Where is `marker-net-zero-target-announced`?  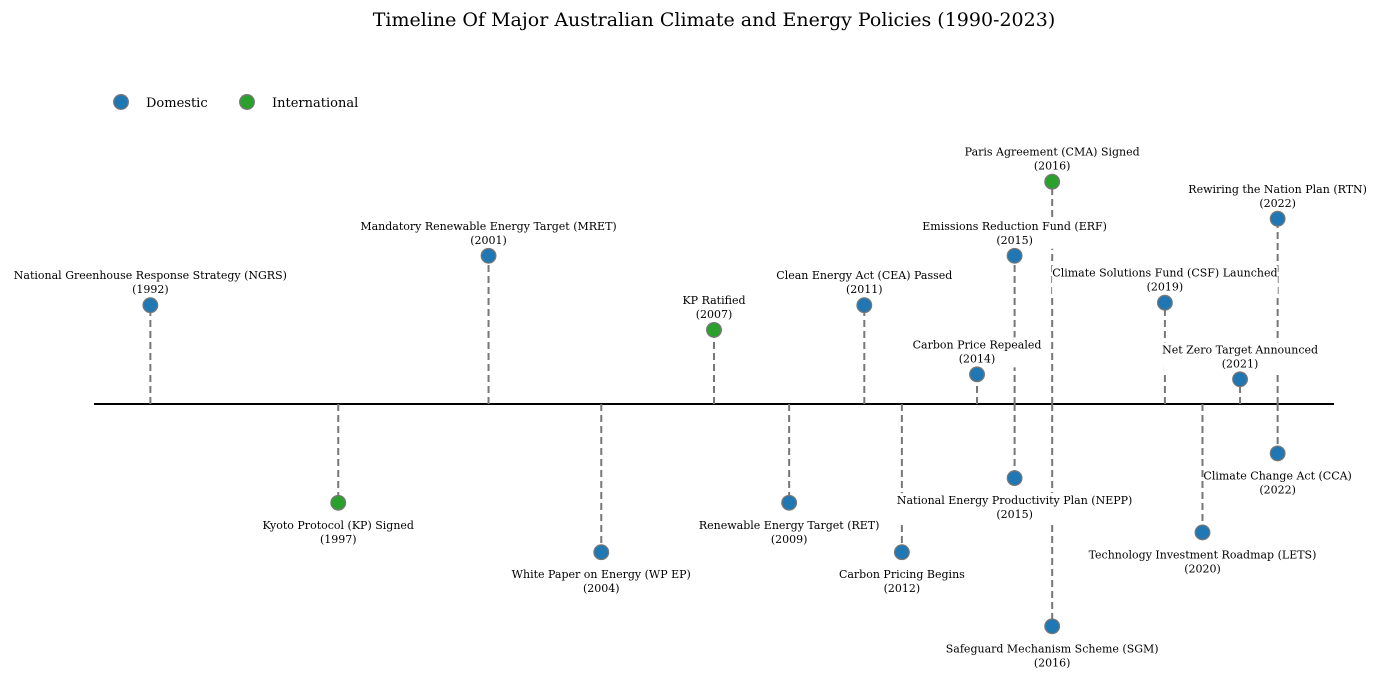 marker-net-zero-target-announced is located at coordinates (1240, 379).